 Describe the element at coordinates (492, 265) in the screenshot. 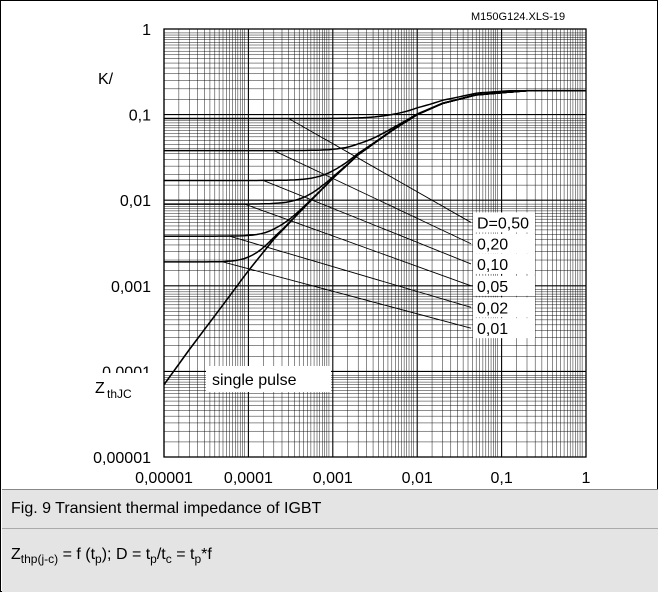

I see `duty-cycle-label: 0,10` at that location.